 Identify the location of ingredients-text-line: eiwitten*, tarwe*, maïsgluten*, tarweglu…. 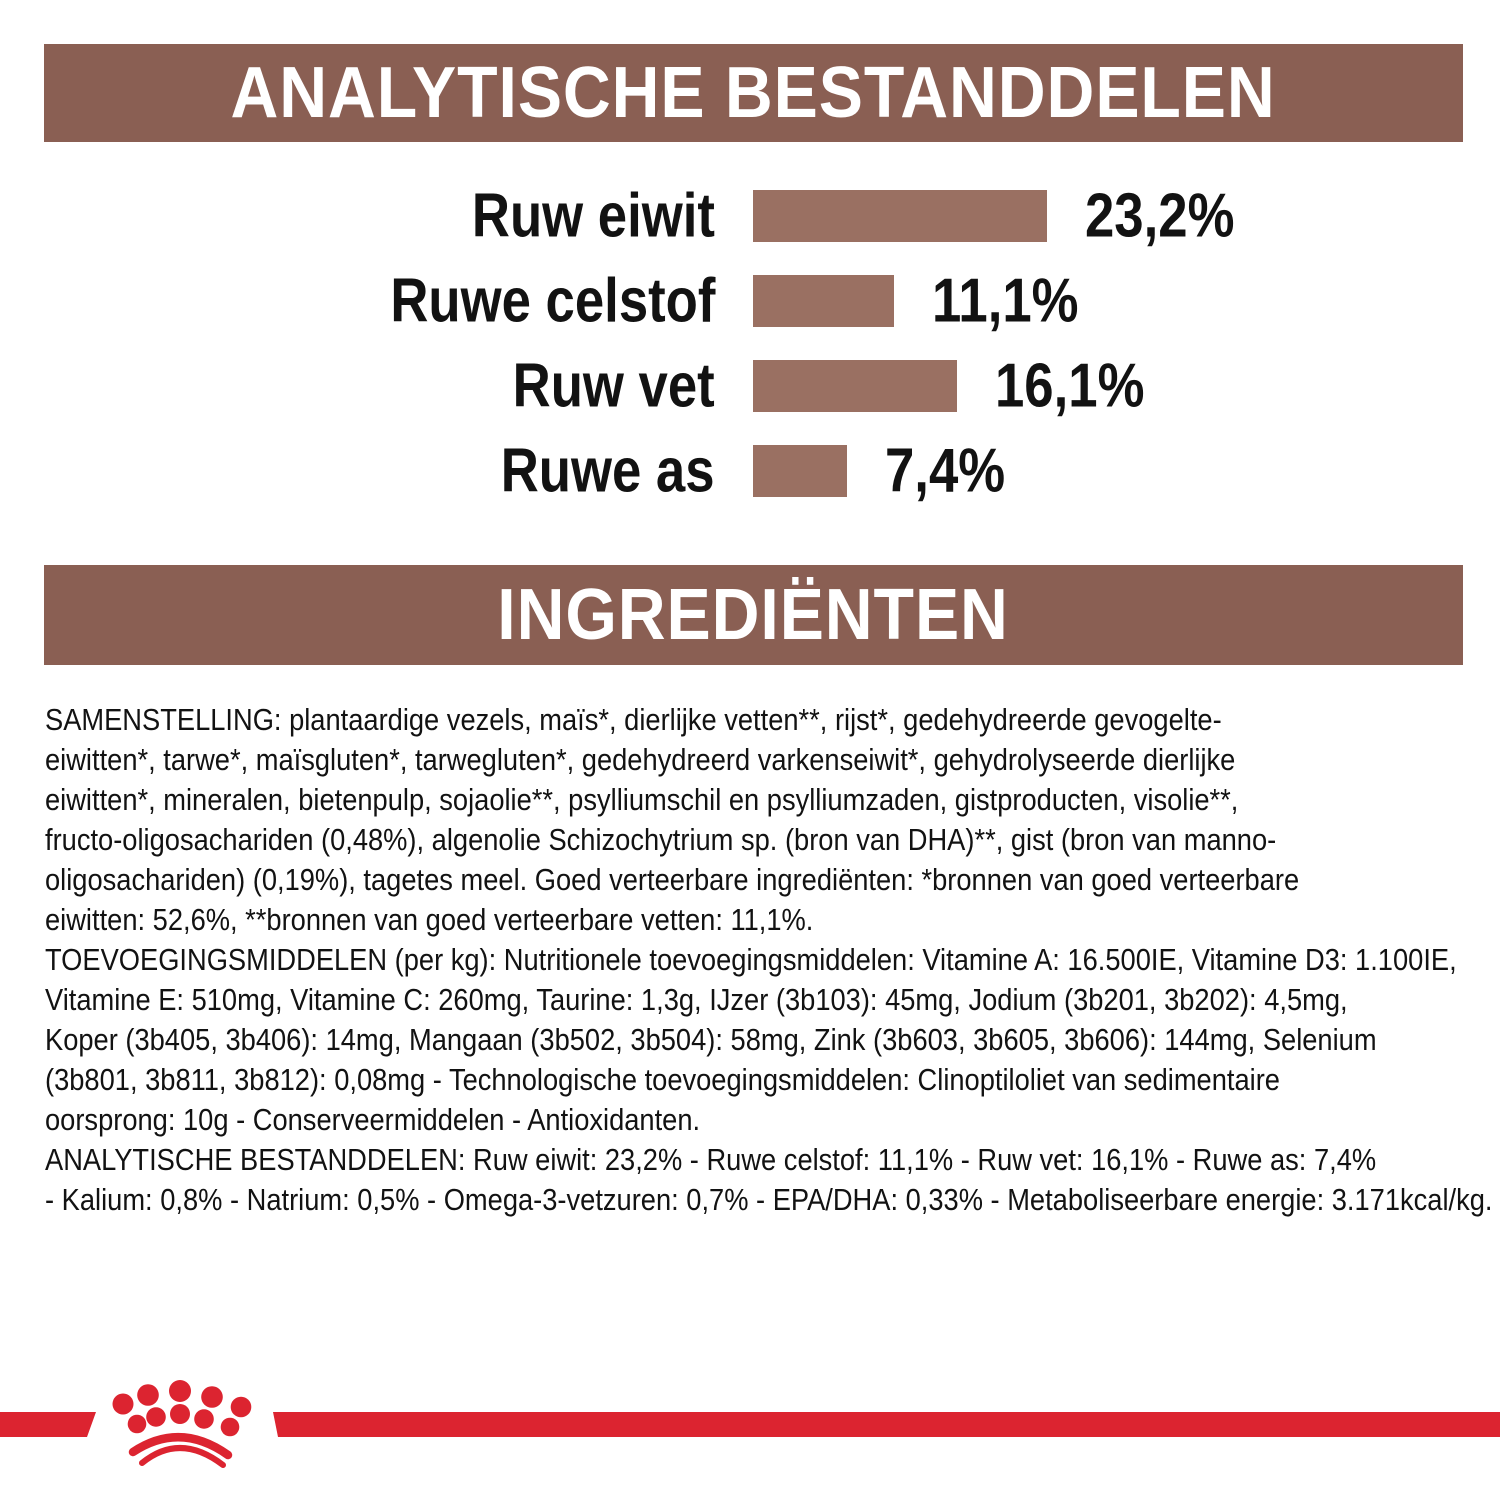
(640, 759).